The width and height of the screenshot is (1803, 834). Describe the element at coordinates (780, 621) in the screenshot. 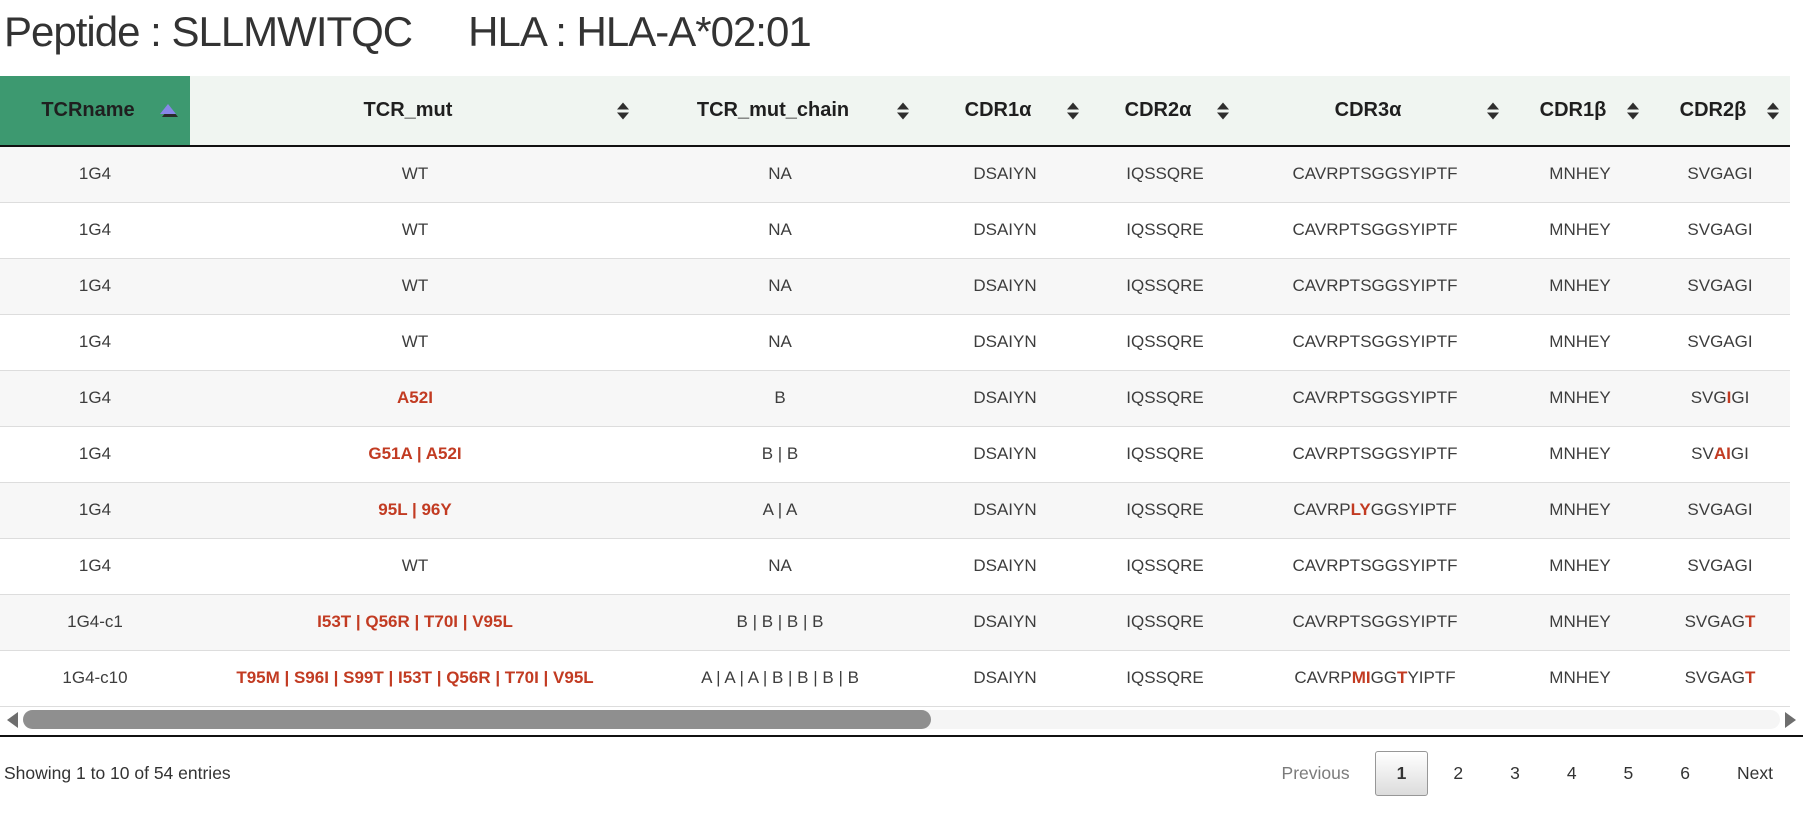

I see `cell-tcr-mut-chain: B | B | B | B` at that location.